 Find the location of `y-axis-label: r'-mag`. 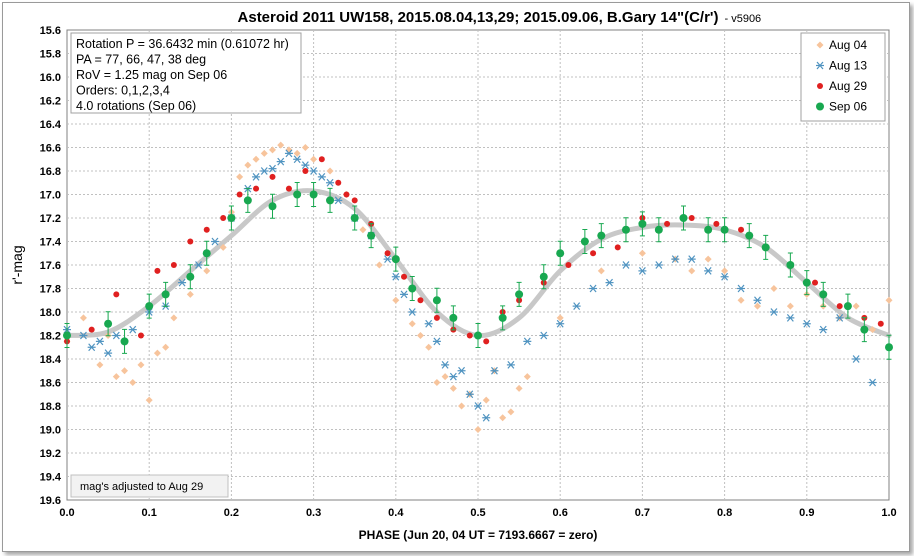

y-axis-label: r'-mag is located at coordinates (17, 264).